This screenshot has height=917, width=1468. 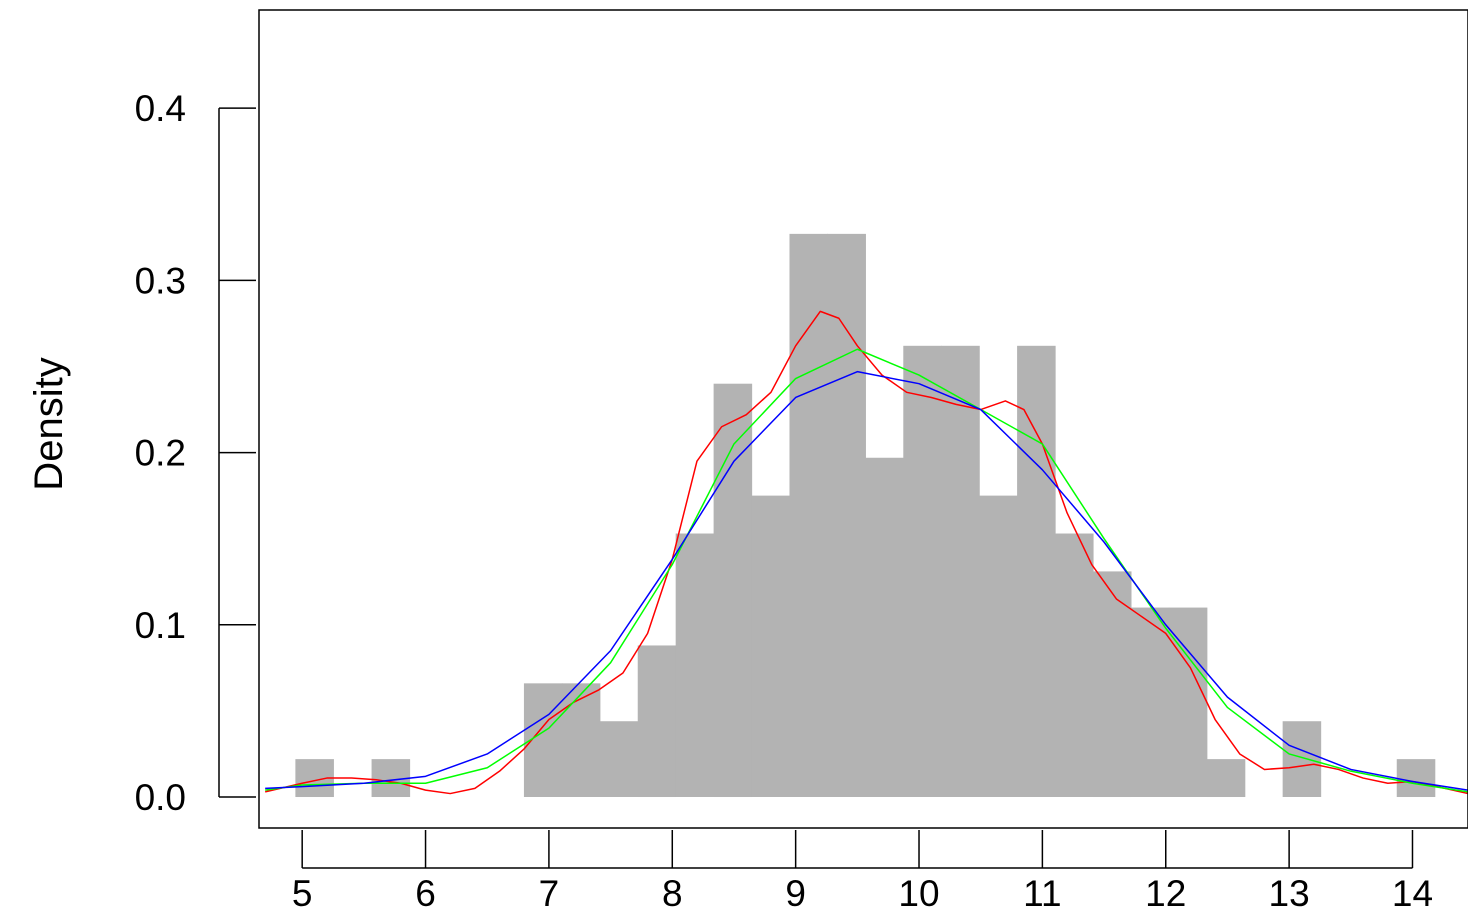 I want to click on x-tick-label-9: 14, so click(x=1412, y=893).